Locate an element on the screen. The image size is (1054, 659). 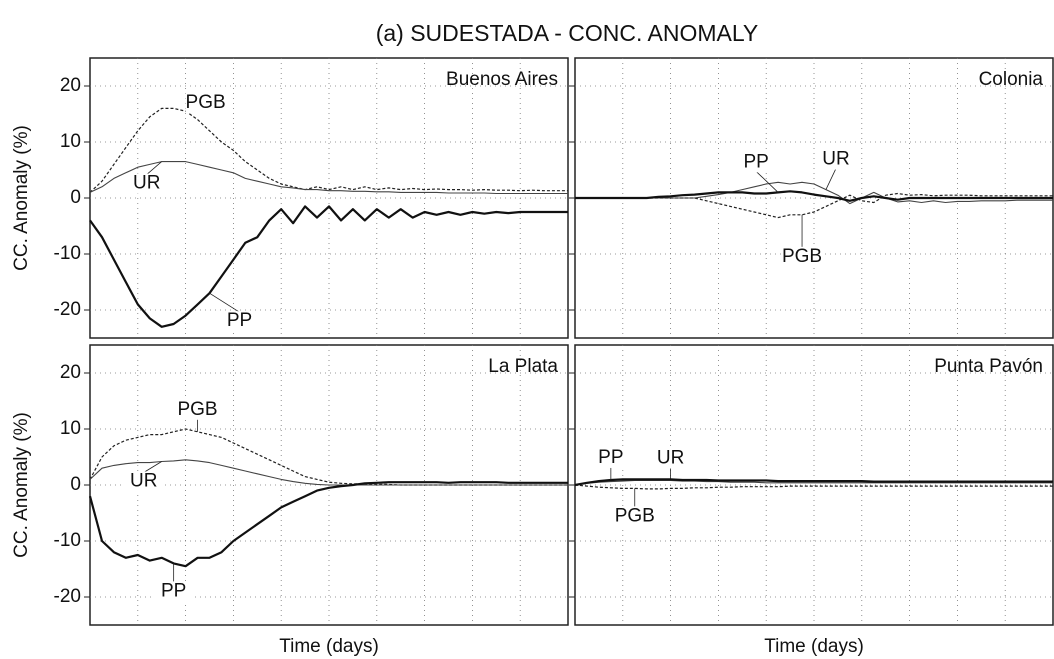
panel-title: Buenos Aires is located at coordinates (502, 79).